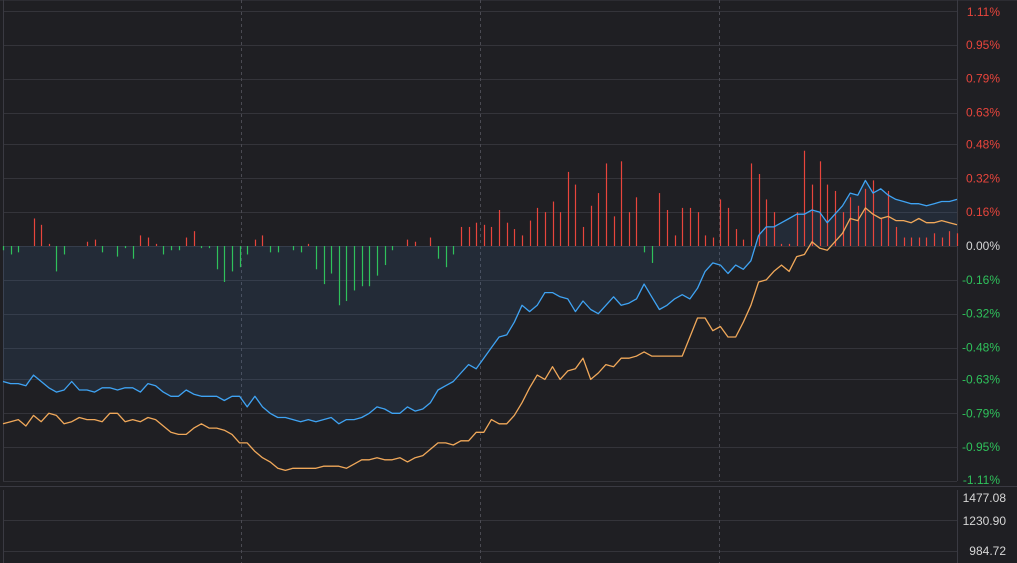  I want to click on volume-y-tick-label: 1230.90, so click(985, 521).